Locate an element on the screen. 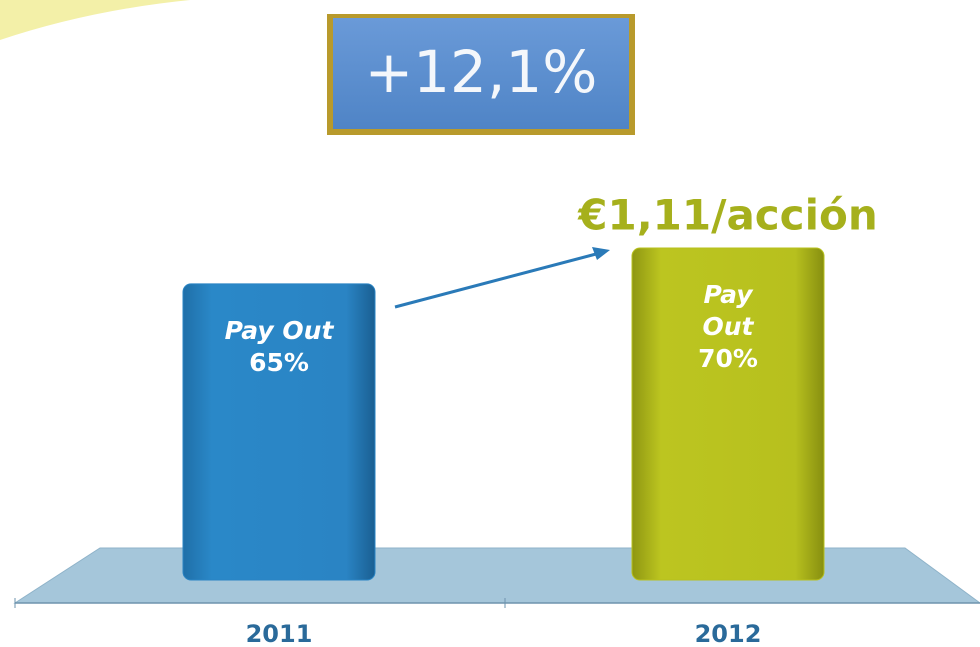 The image size is (980, 647). corner-decoration is located at coordinates (95, 20).